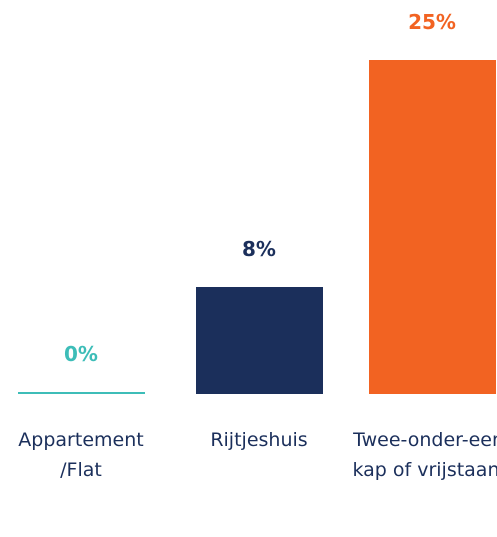 The width and height of the screenshot is (497, 537). Describe the element at coordinates (81, 455) in the screenshot. I see `category-label: Appartement /Flat` at that location.